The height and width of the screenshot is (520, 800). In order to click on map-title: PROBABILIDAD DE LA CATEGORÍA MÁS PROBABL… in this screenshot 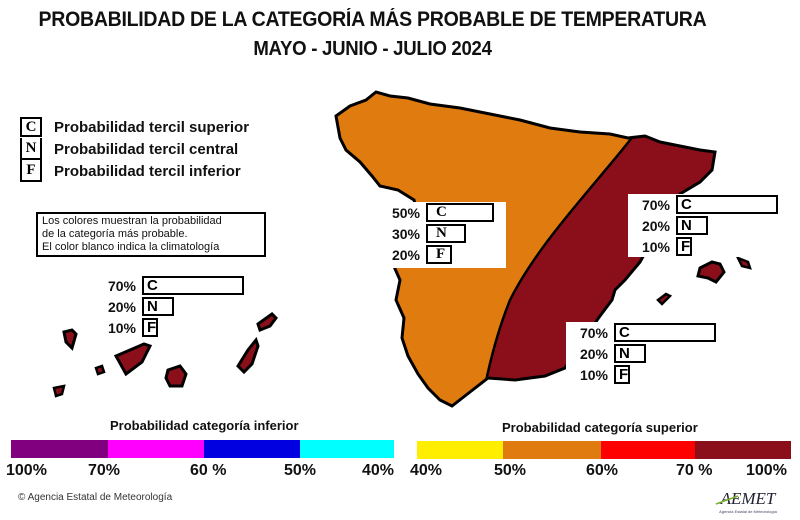, I will do `click(372, 19)`.